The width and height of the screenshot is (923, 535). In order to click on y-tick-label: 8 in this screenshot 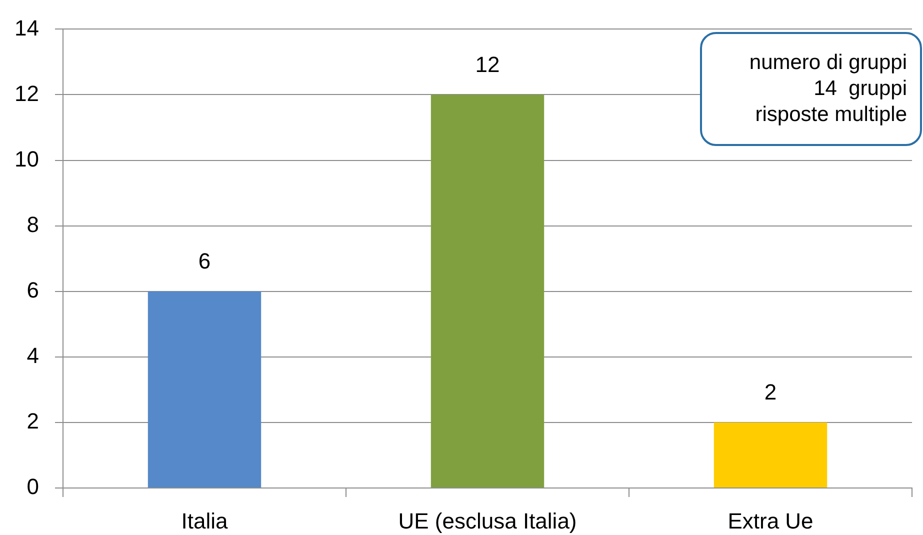, I will do `click(32, 224)`.